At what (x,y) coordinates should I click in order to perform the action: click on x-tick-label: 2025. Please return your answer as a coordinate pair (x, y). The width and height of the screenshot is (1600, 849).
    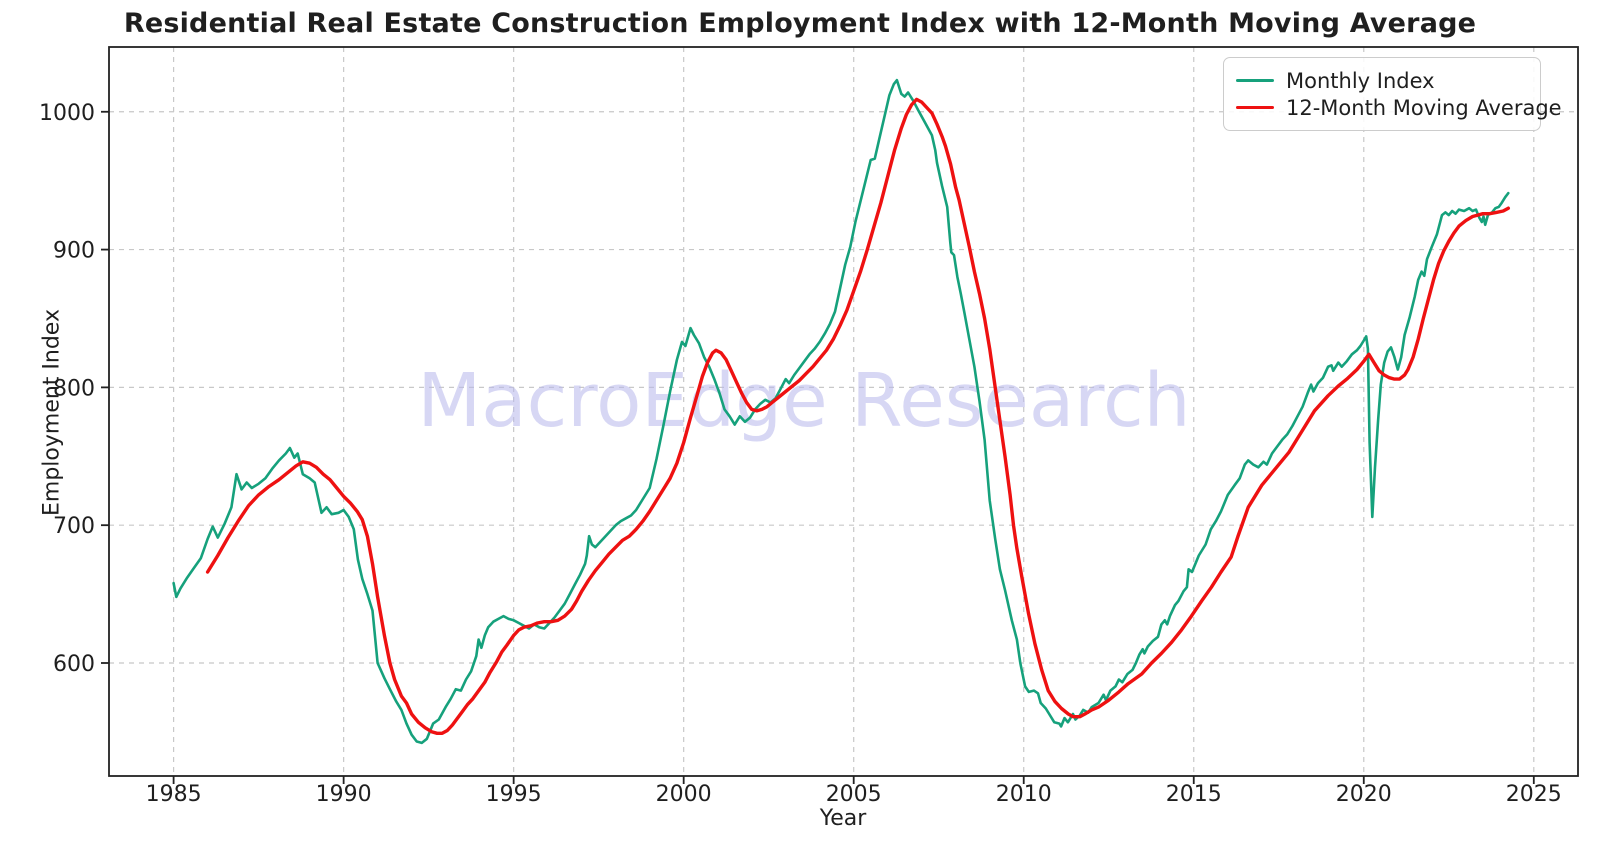
    Looking at the image, I should click on (1534, 794).